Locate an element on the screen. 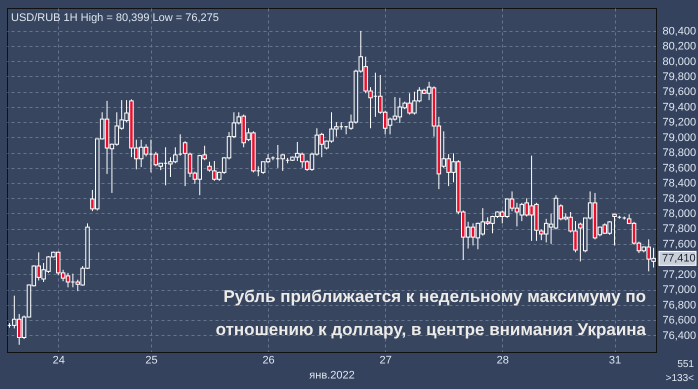 This screenshot has height=389, width=698. y-tick-label: 78,400 is located at coordinates (679, 184).